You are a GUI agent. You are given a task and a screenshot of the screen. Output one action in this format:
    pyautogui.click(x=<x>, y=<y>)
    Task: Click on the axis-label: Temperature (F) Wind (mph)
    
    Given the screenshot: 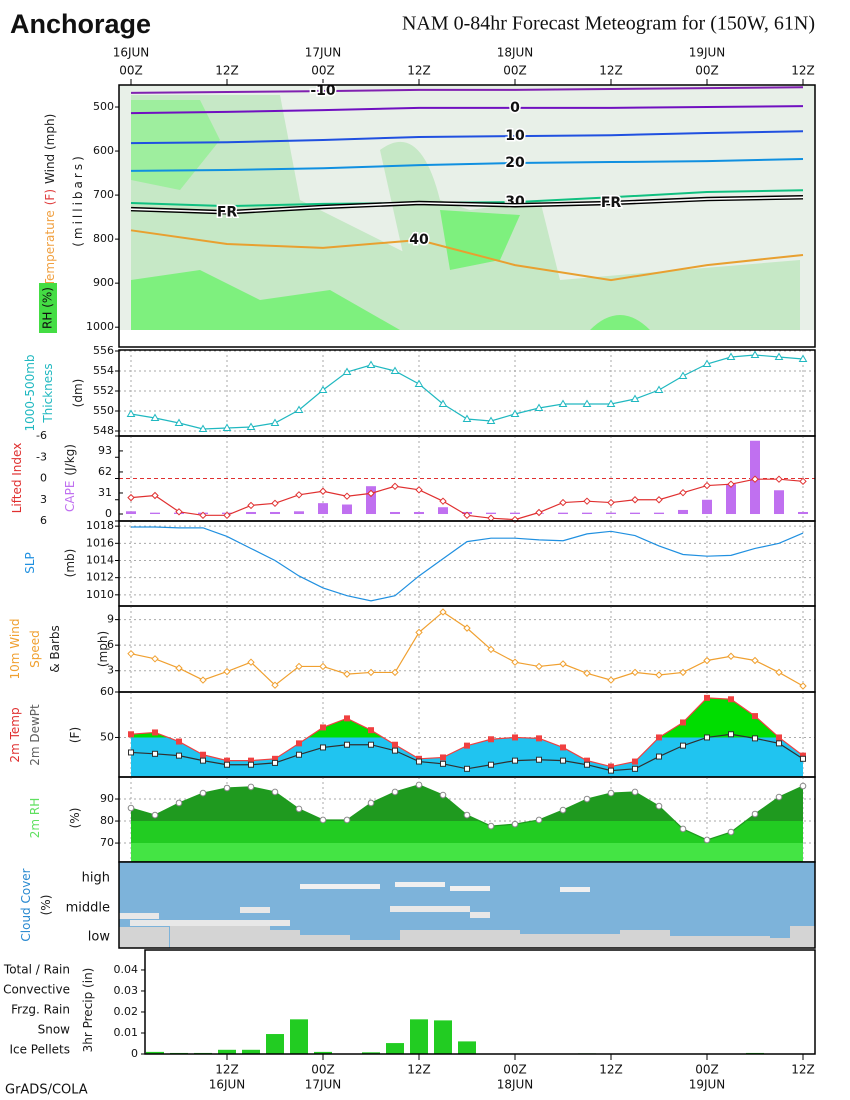 What is the action you would take?
    pyautogui.click(x=50, y=201)
    